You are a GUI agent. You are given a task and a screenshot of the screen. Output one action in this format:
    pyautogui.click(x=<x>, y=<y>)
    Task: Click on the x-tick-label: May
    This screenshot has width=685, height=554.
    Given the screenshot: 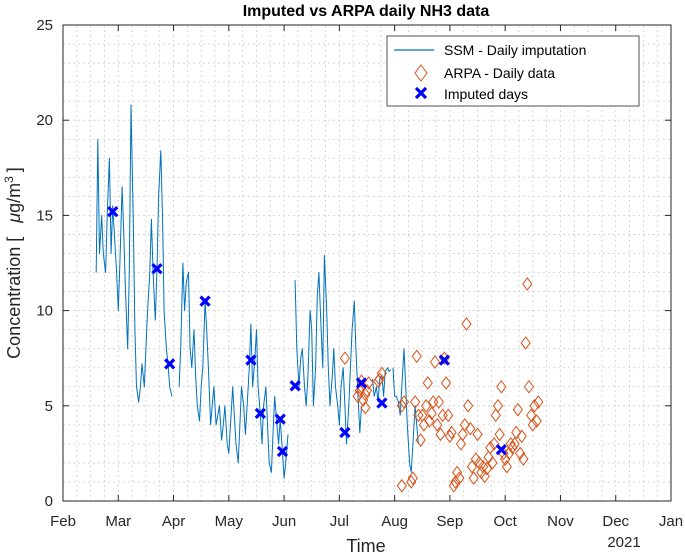 What is the action you would take?
    pyautogui.click(x=229, y=521)
    